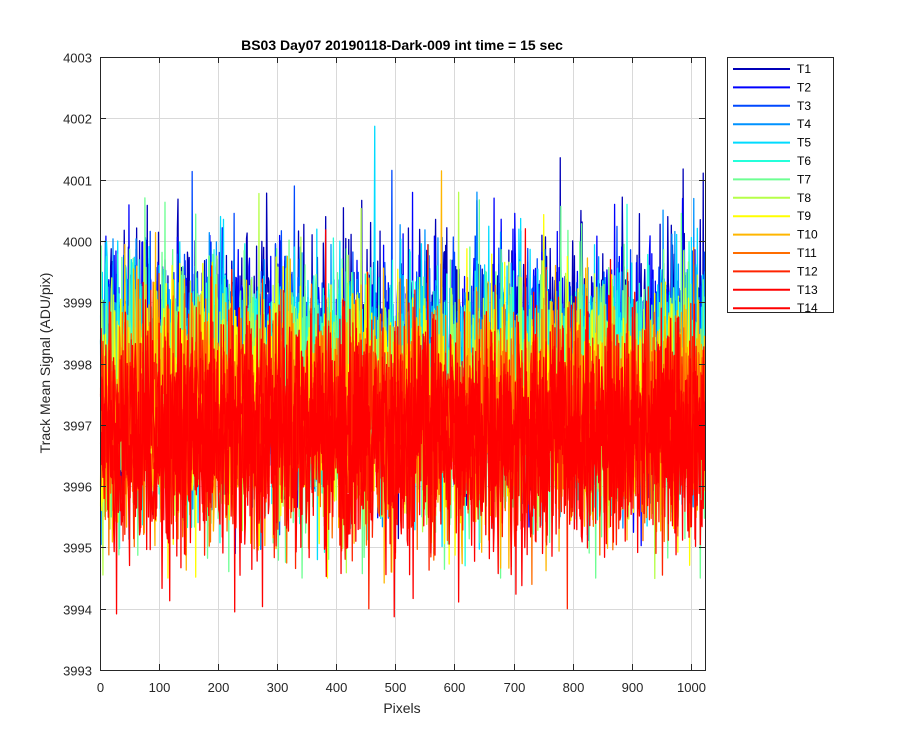 Image resolution: width=900 pixels, height=750 pixels. Describe the element at coordinates (804, 69) in the screenshot. I see `legend-label-t1: T1` at that location.